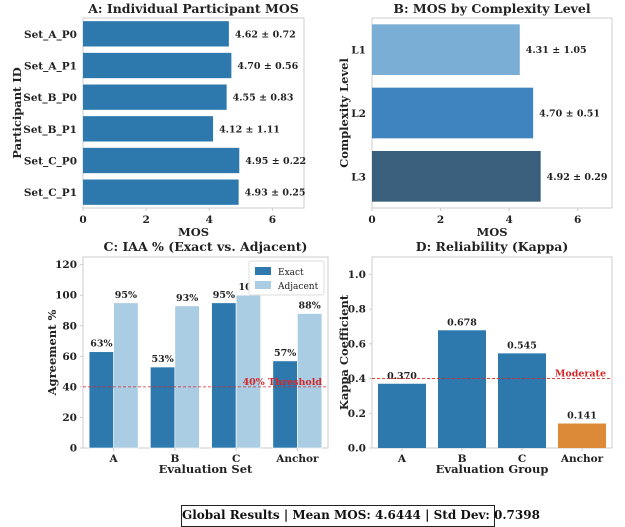  What do you see at coordinates (163, 407) in the screenshot?
I see `bar-exact-b` at bounding box center [163, 407].